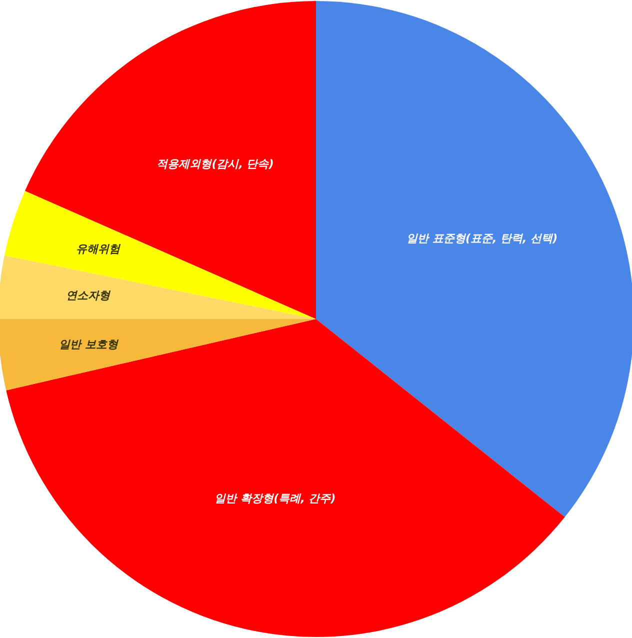 This screenshot has height=638, width=632. Describe the element at coordinates (89, 295) in the screenshot. I see `slice-label: 연소자형` at that location.